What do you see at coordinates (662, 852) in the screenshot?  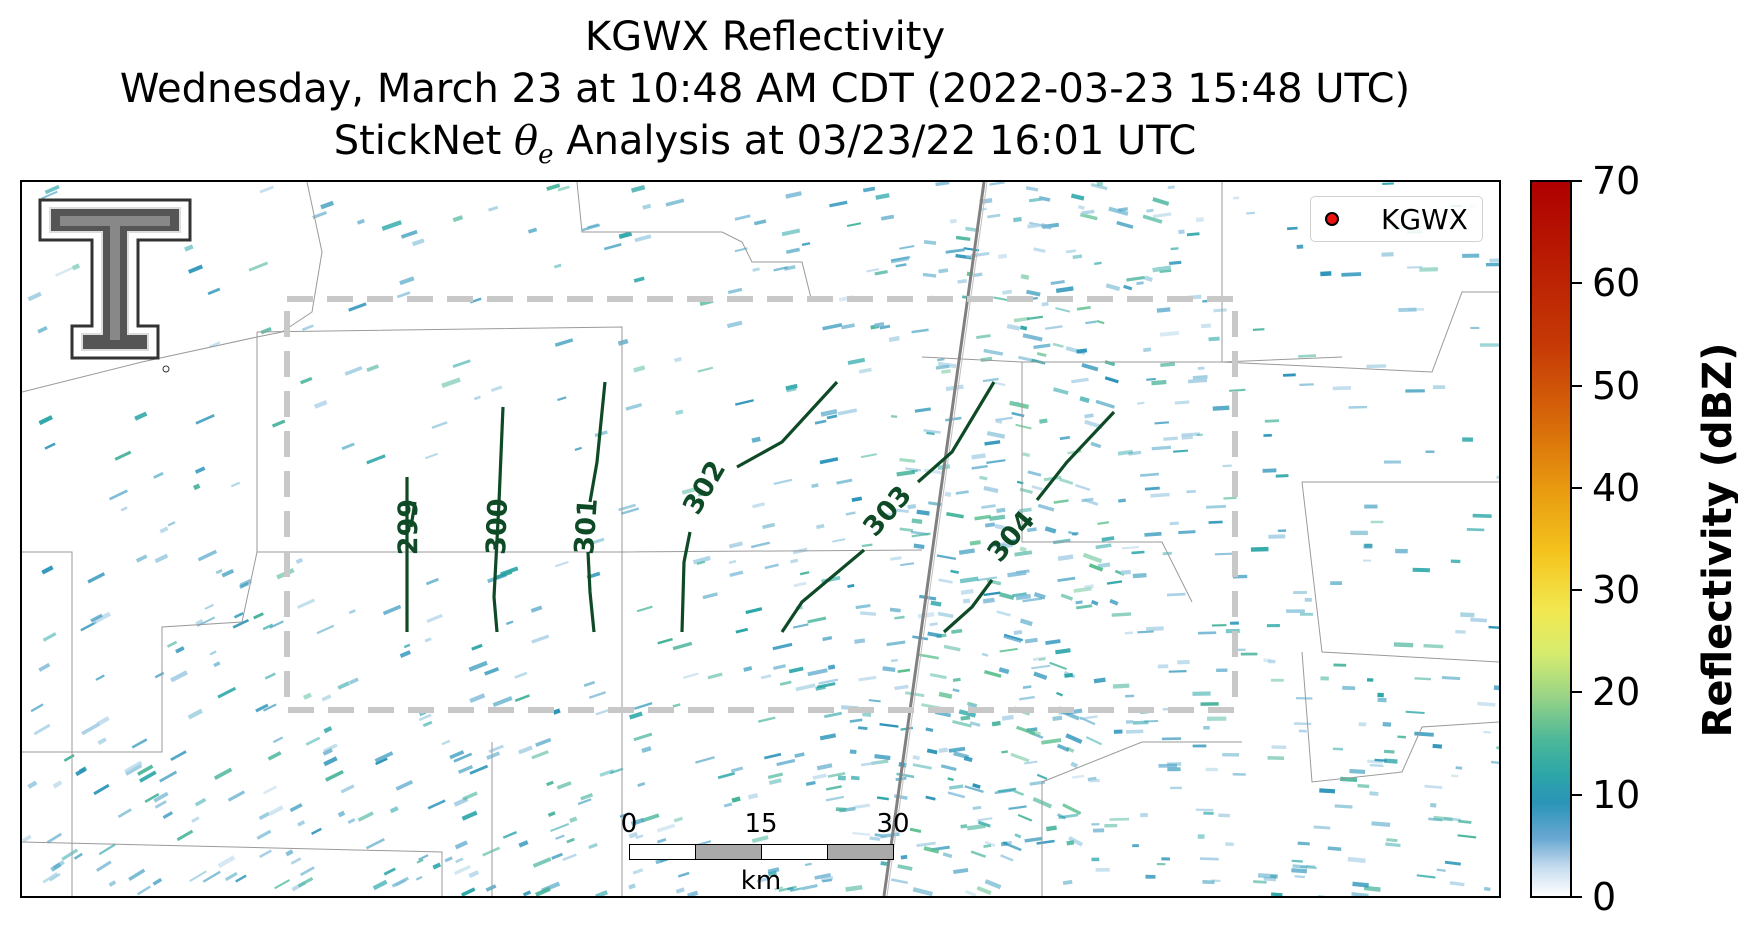 I see `scale-segment` at bounding box center [662, 852].